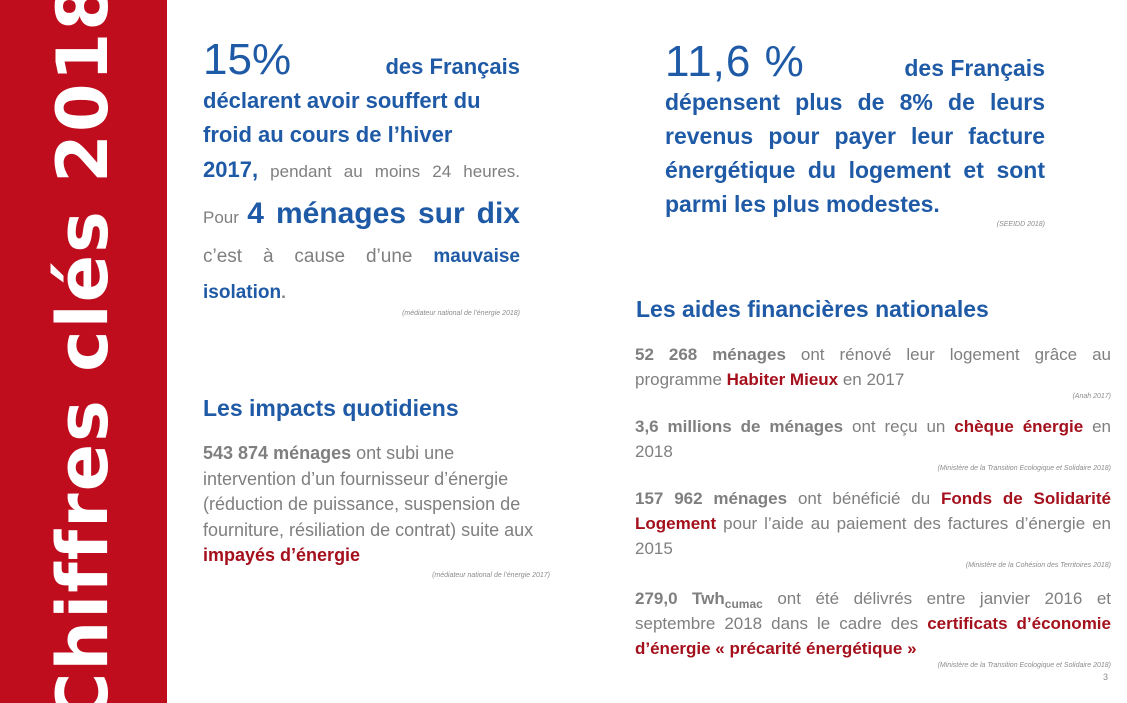 The height and width of the screenshot is (703, 1127). I want to click on impacts-highlight: impayés d’énergie, so click(282, 555).